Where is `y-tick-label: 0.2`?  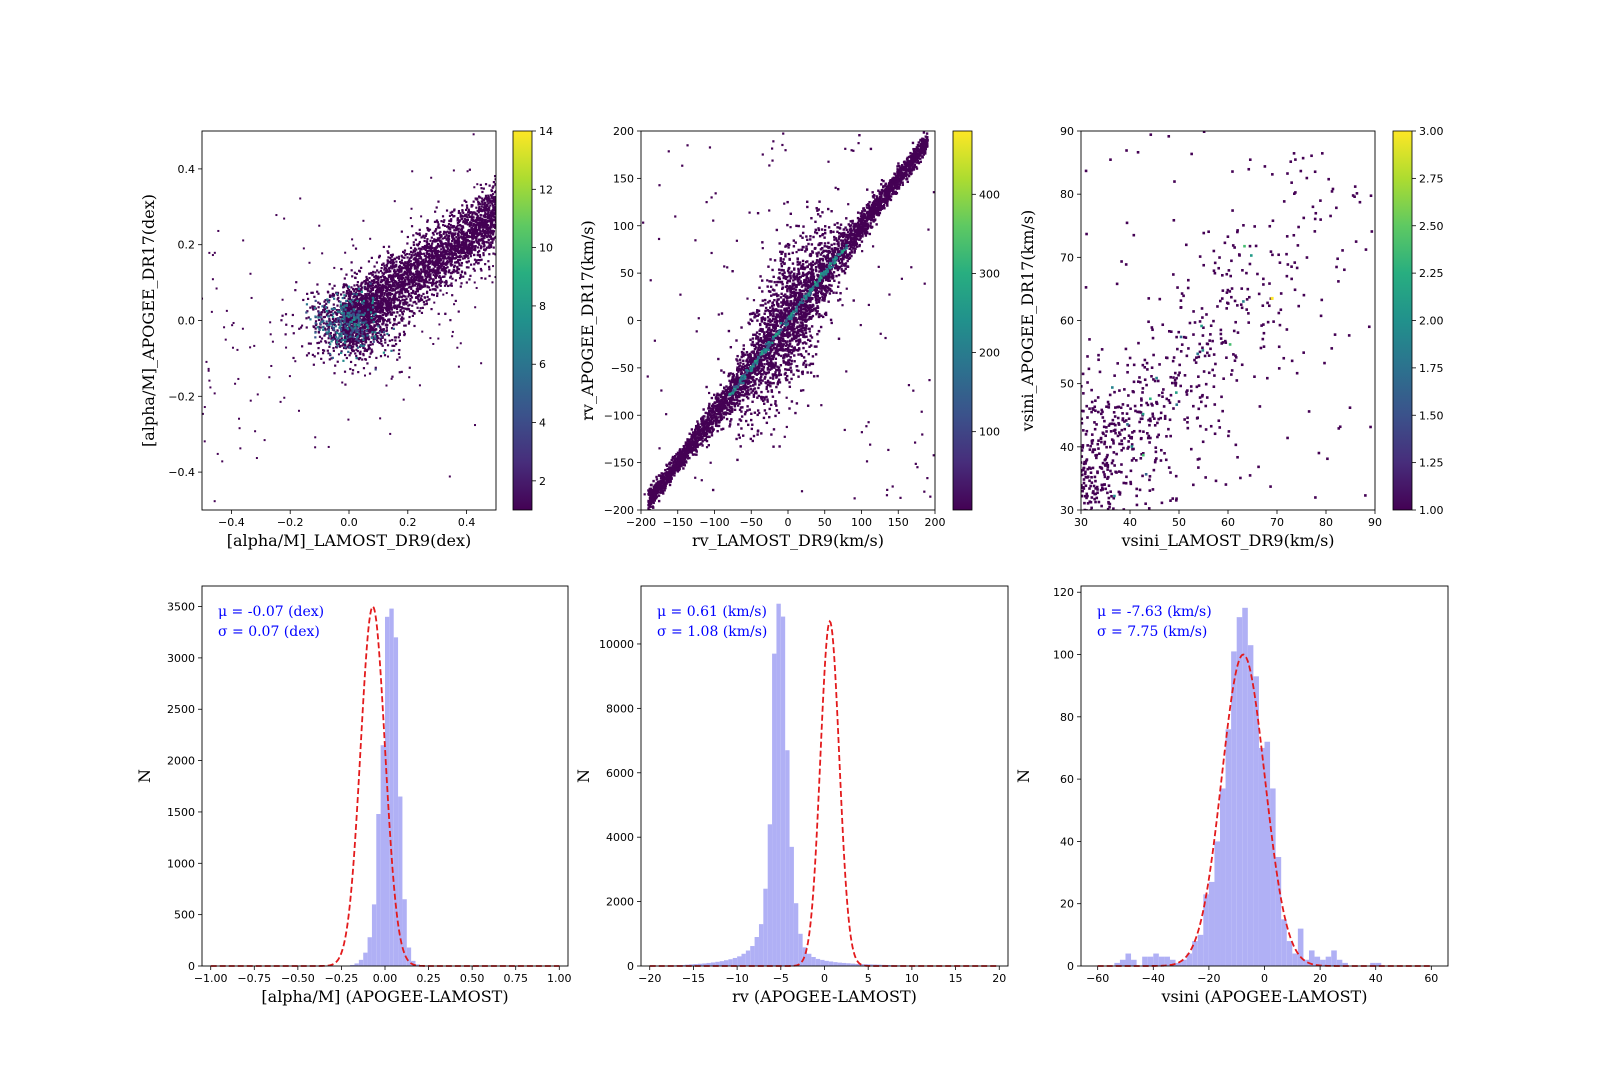
y-tick-label: 0.2 is located at coordinates (187, 245).